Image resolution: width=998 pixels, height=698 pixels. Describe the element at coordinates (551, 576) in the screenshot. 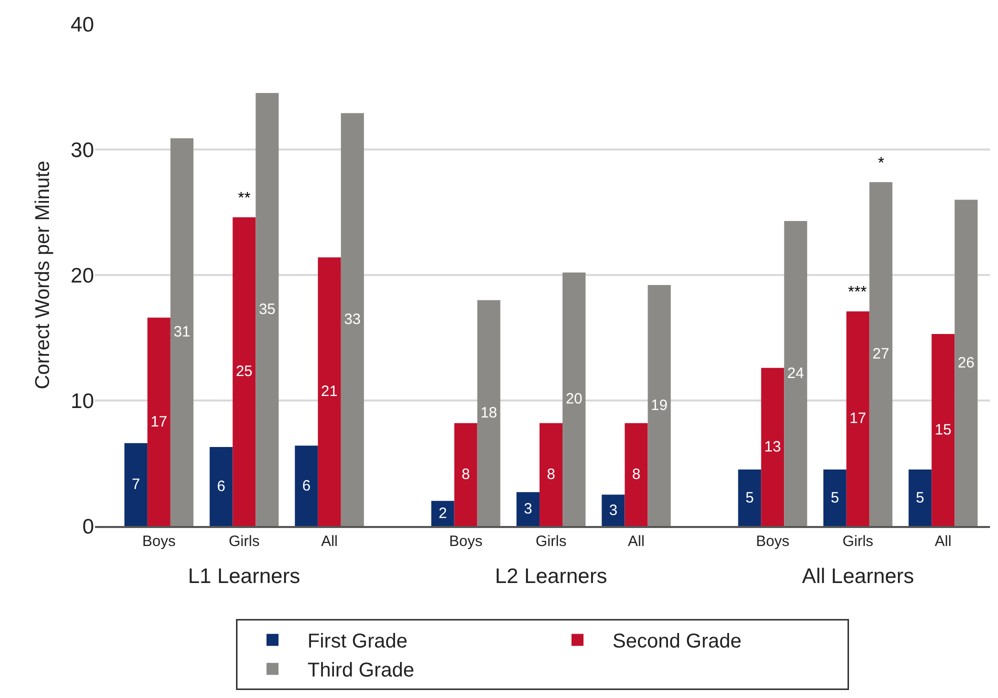

I see `text: L2 Learners` at that location.